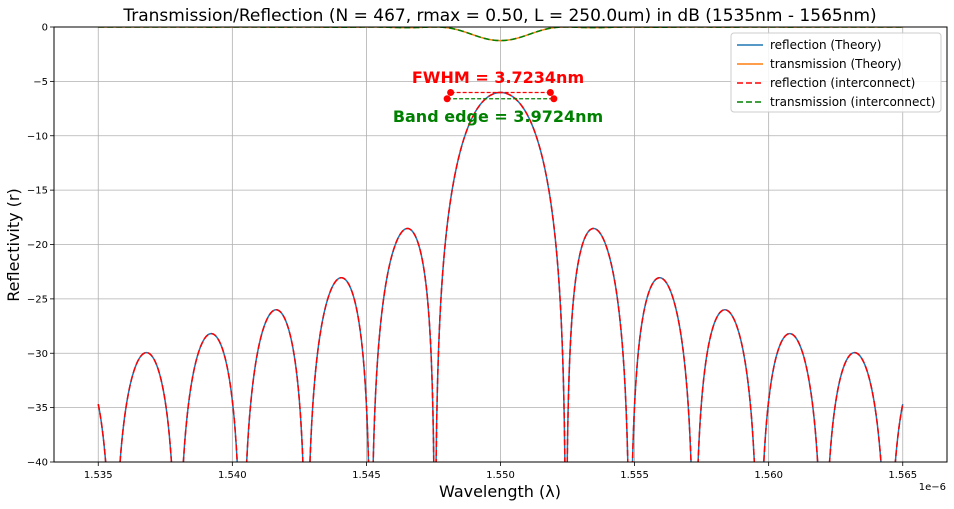 The image size is (954, 509). What do you see at coordinates (13, 244) in the screenshot?
I see `y-axis-label: Reflectivity (r)` at bounding box center [13, 244].